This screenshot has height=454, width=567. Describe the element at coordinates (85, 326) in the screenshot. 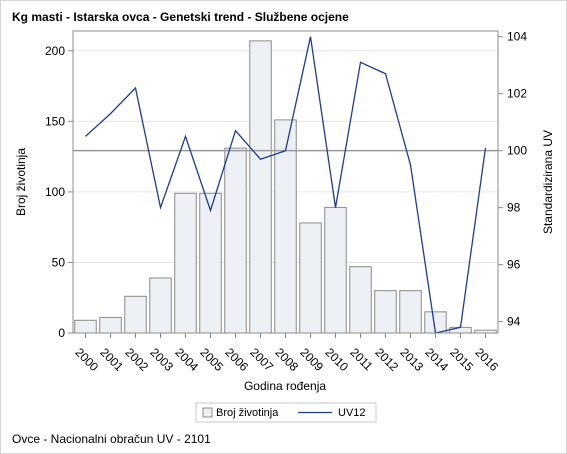

I see `bar-2000` at that location.